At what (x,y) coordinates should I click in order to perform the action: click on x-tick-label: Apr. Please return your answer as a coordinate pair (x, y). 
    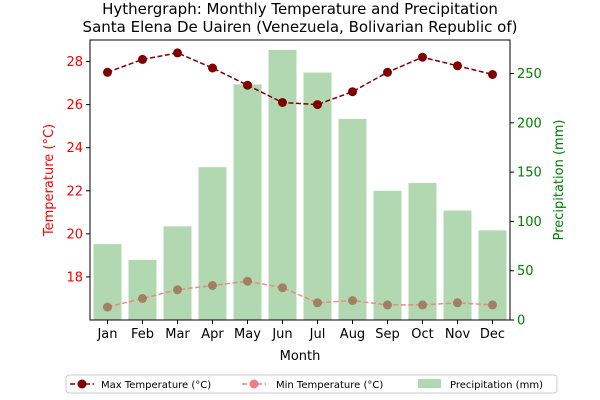
    Looking at the image, I should click on (212, 334).